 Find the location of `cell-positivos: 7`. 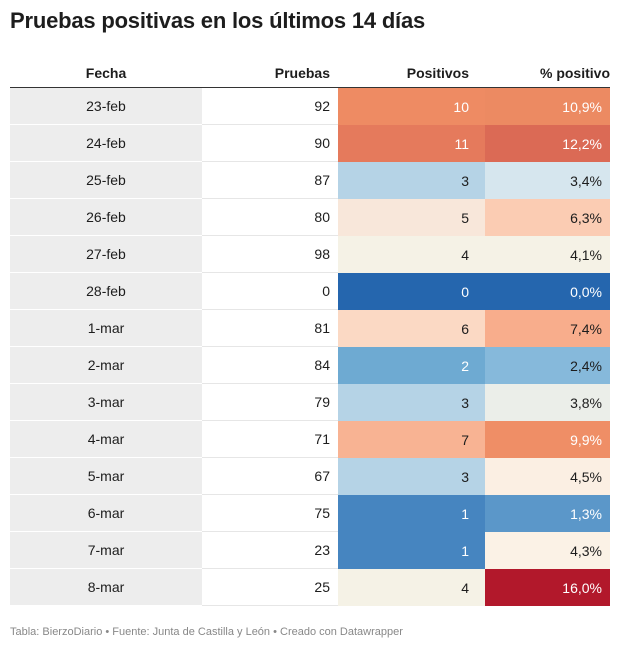

cell-positivos: 7 is located at coordinates (411, 439).